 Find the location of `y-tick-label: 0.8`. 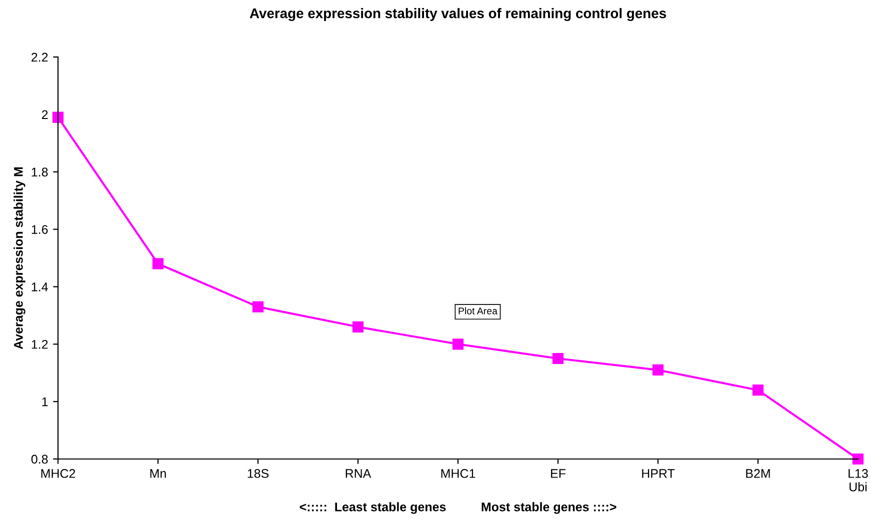

y-tick-label: 0.8 is located at coordinates (39, 459).